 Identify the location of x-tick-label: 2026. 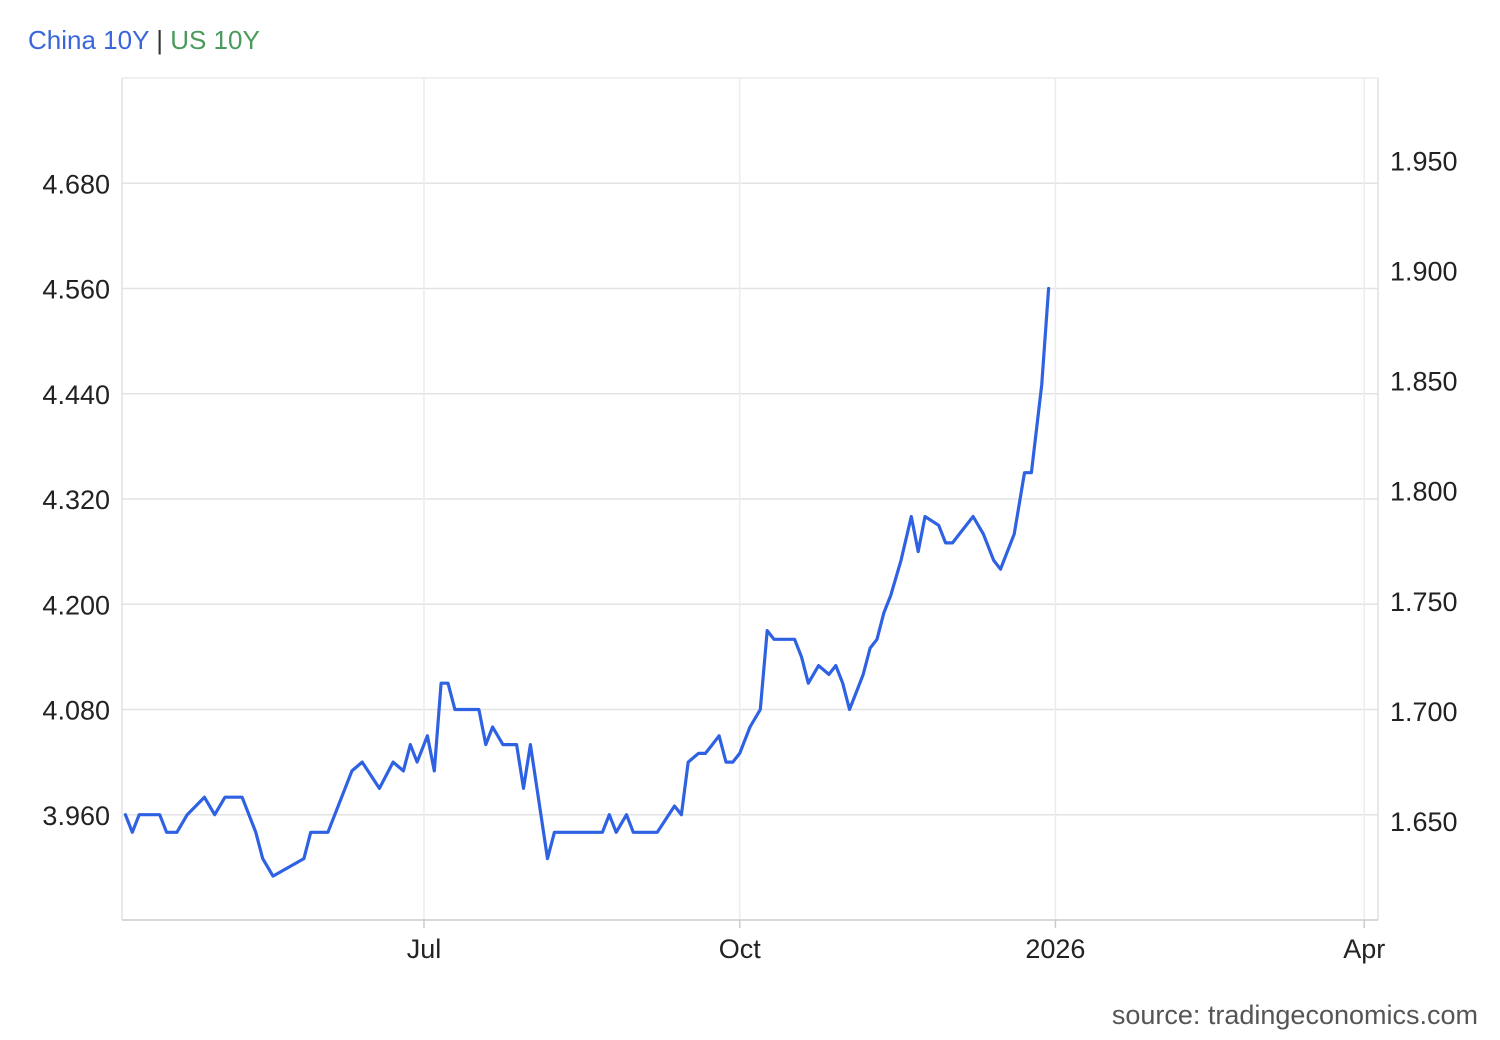
(1055, 949).